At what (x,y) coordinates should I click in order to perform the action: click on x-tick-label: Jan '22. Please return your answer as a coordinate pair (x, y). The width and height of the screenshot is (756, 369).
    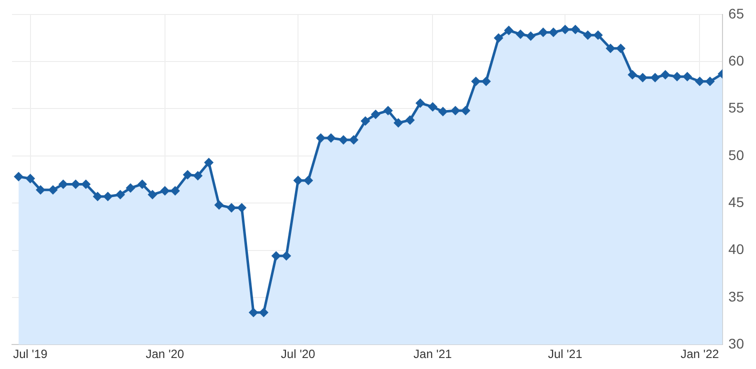
    Looking at the image, I should click on (700, 354).